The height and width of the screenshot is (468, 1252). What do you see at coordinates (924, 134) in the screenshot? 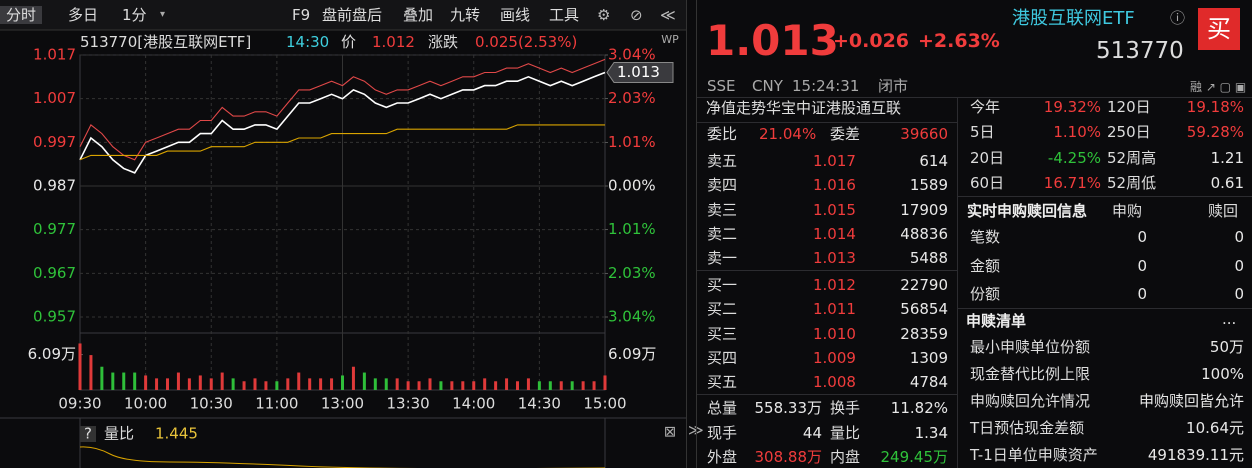
I see `diff-value: 39660` at bounding box center [924, 134].